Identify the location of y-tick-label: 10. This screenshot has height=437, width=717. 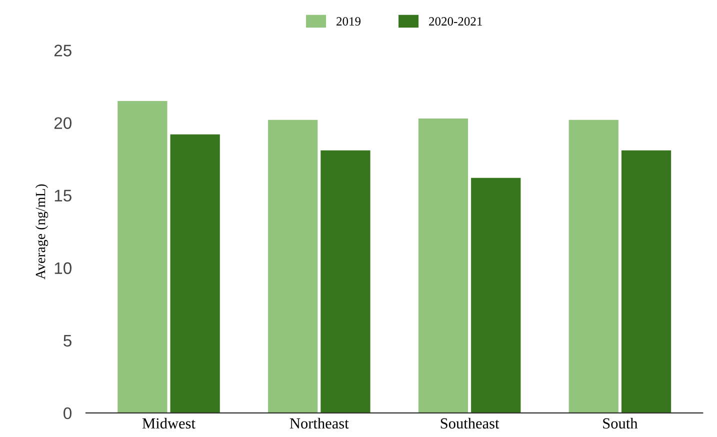
(63, 268).